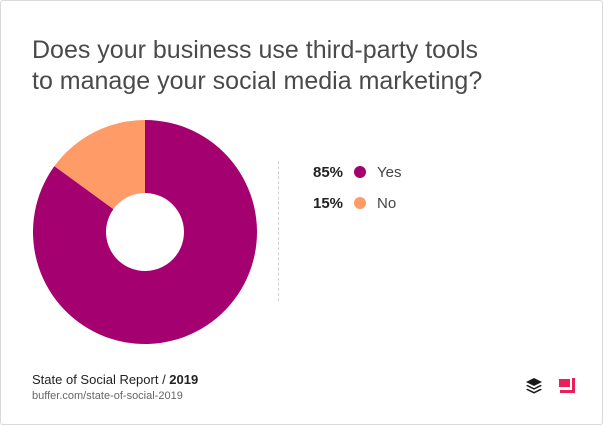 This screenshot has width=603, height=426. Describe the element at coordinates (107, 396) in the screenshot. I see `source-url: buffer.com/state-of-social-2019` at that location.